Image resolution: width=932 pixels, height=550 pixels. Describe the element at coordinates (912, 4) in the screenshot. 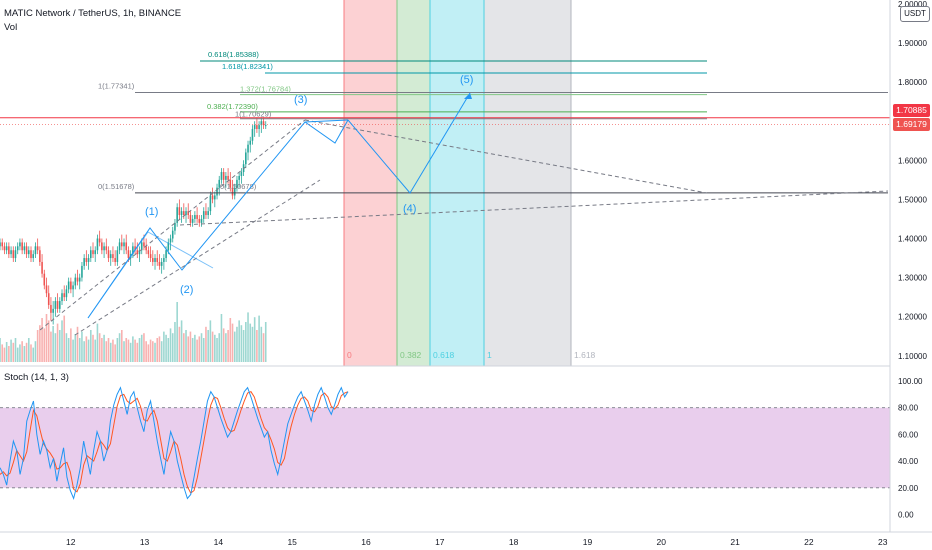

I see `price-tick-label: 2.00000` at that location.